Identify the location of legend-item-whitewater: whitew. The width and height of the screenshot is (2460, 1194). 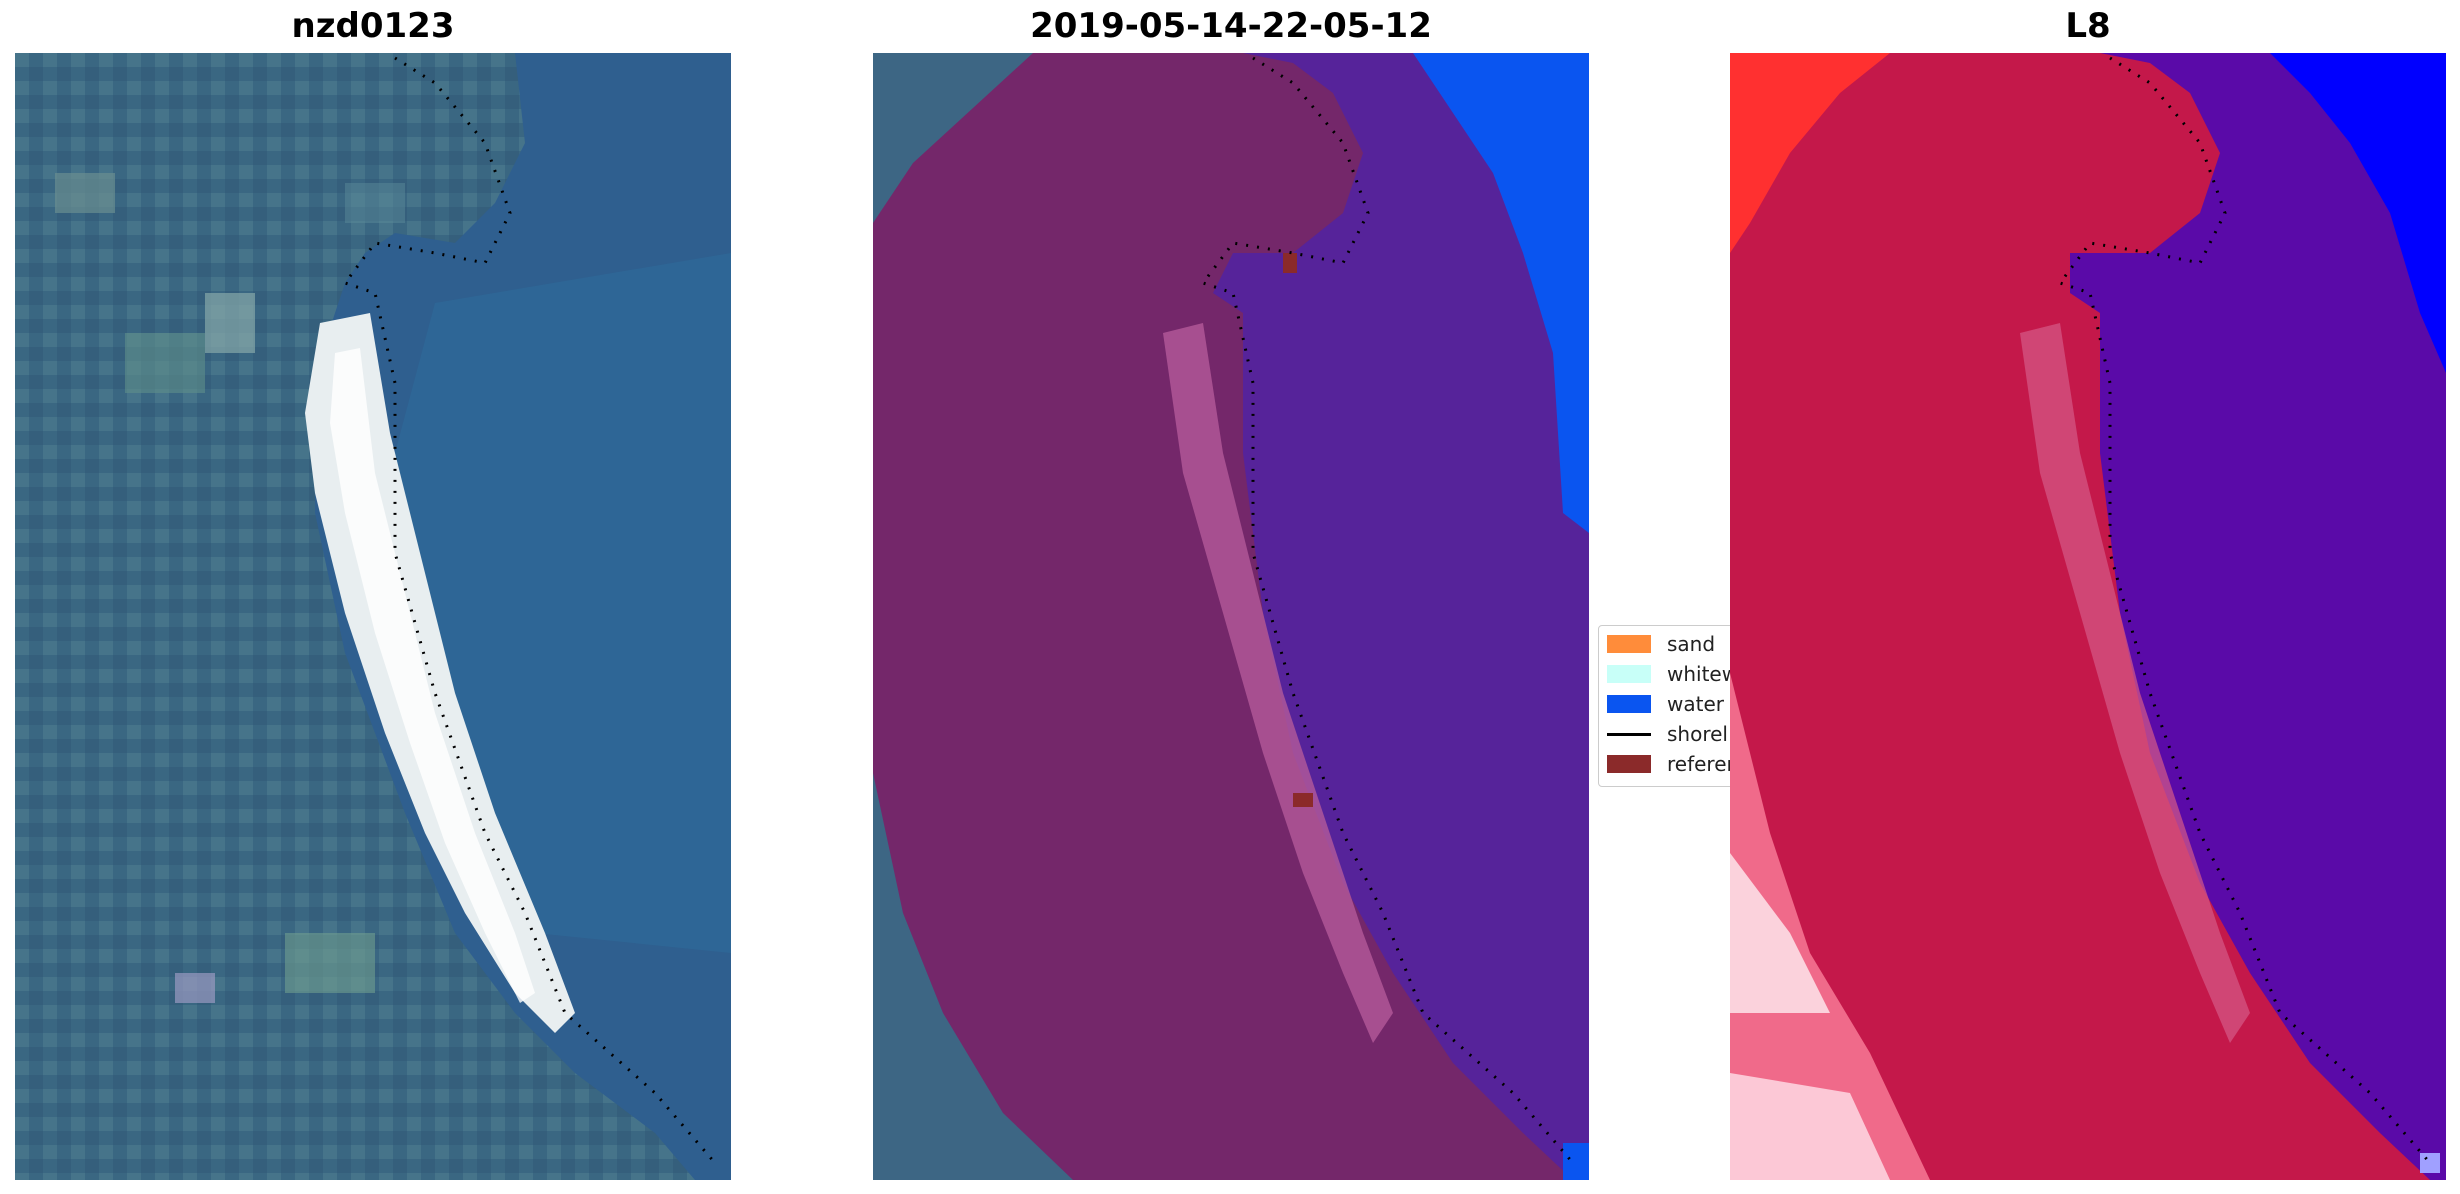
(1672, 674).